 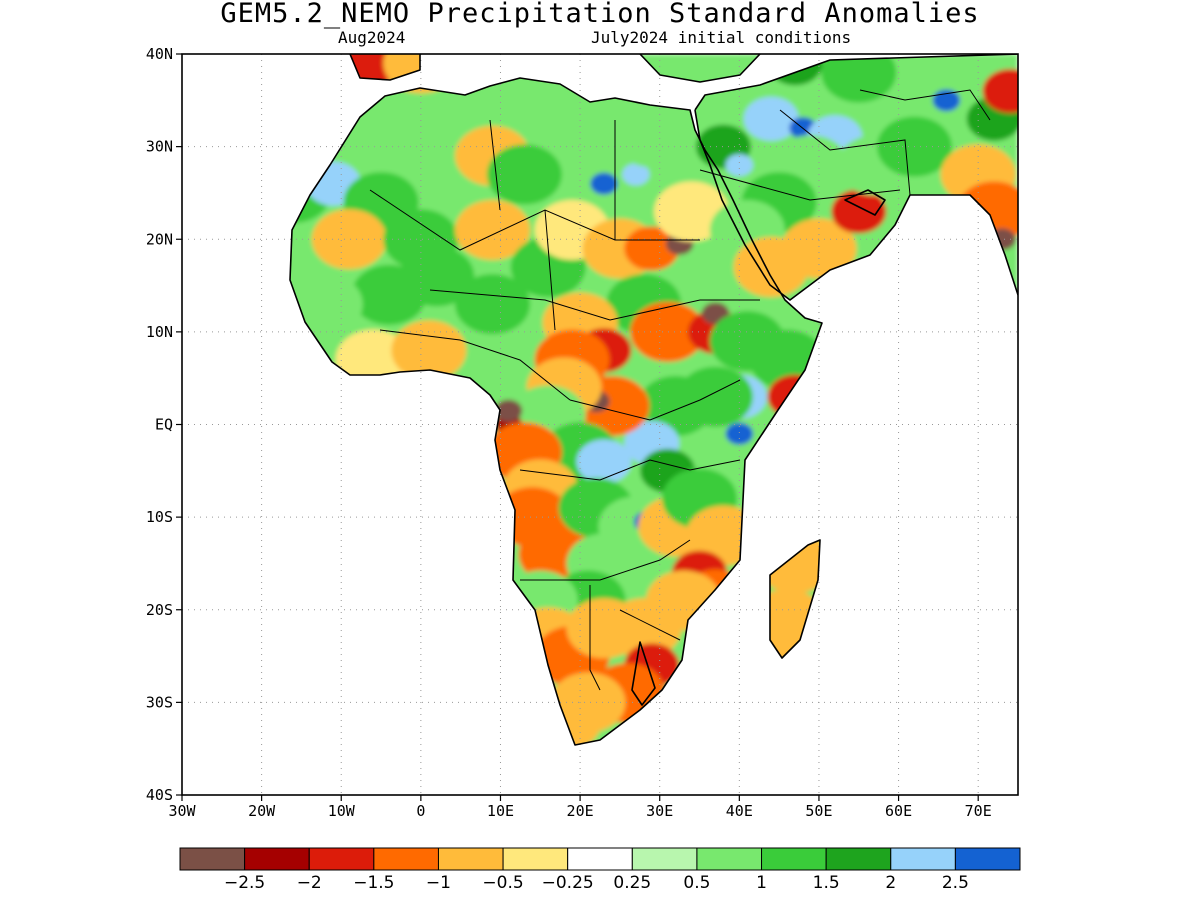 What do you see at coordinates (818, 811) in the screenshot?
I see `x-tick-label: 50E` at bounding box center [818, 811].